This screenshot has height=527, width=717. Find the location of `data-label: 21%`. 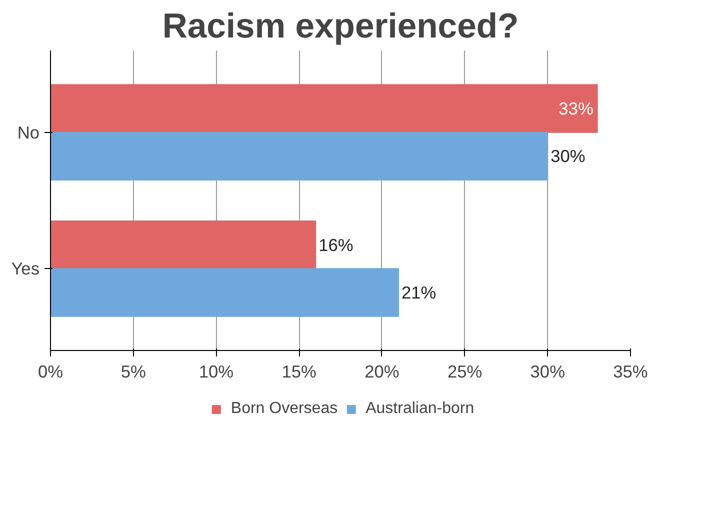

data-label: 21% is located at coordinates (419, 292).